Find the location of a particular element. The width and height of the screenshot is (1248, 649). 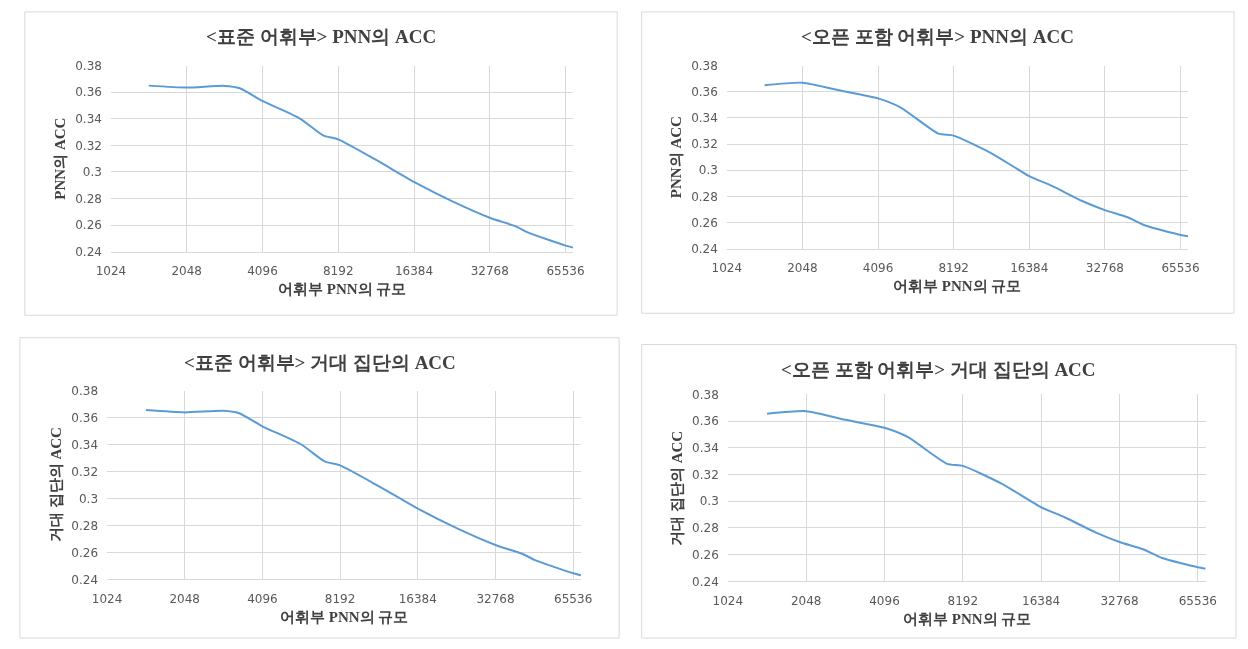

chart-title: <오픈 포함 어휘부> 거대 집단의 ACC is located at coordinates (938, 369).